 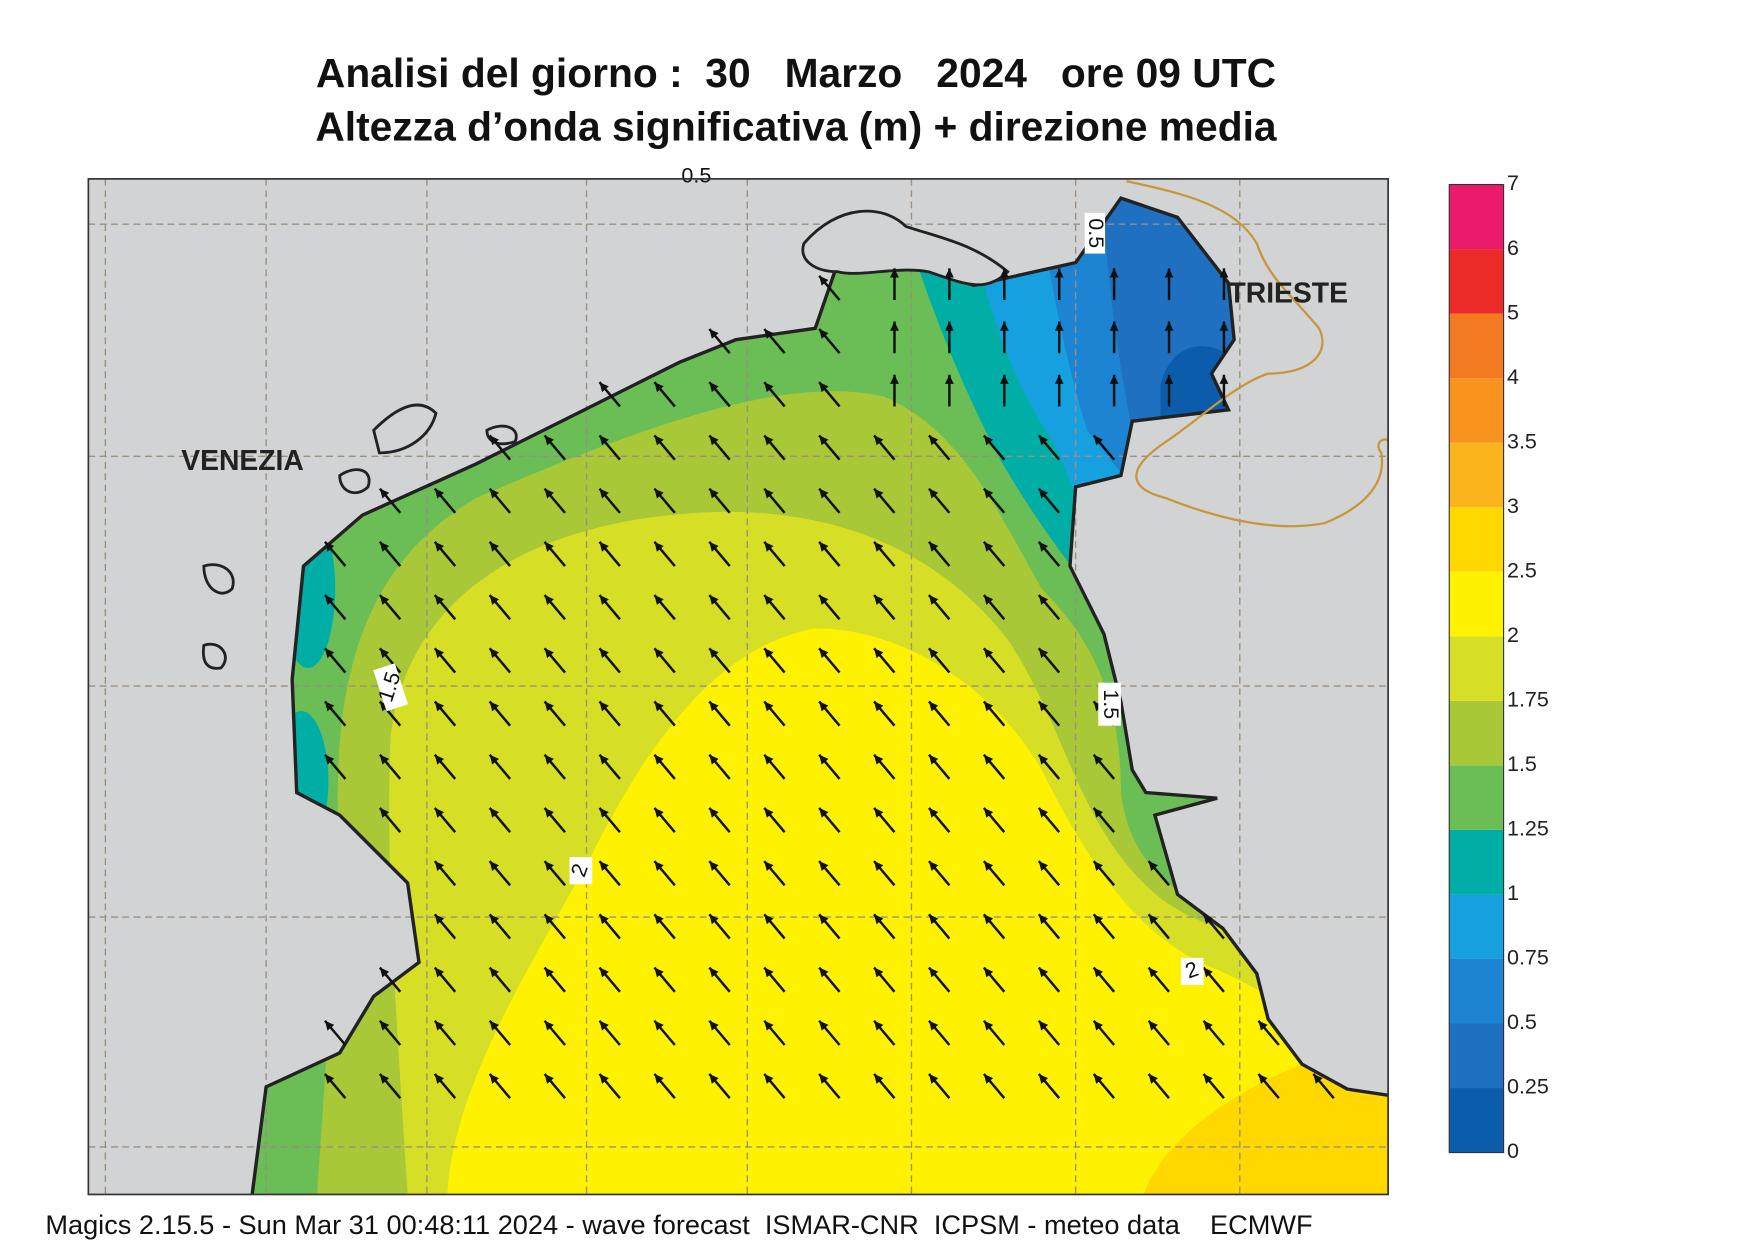 What do you see at coordinates (1476, 668) in the screenshot?
I see `colorbar-frame` at bounding box center [1476, 668].